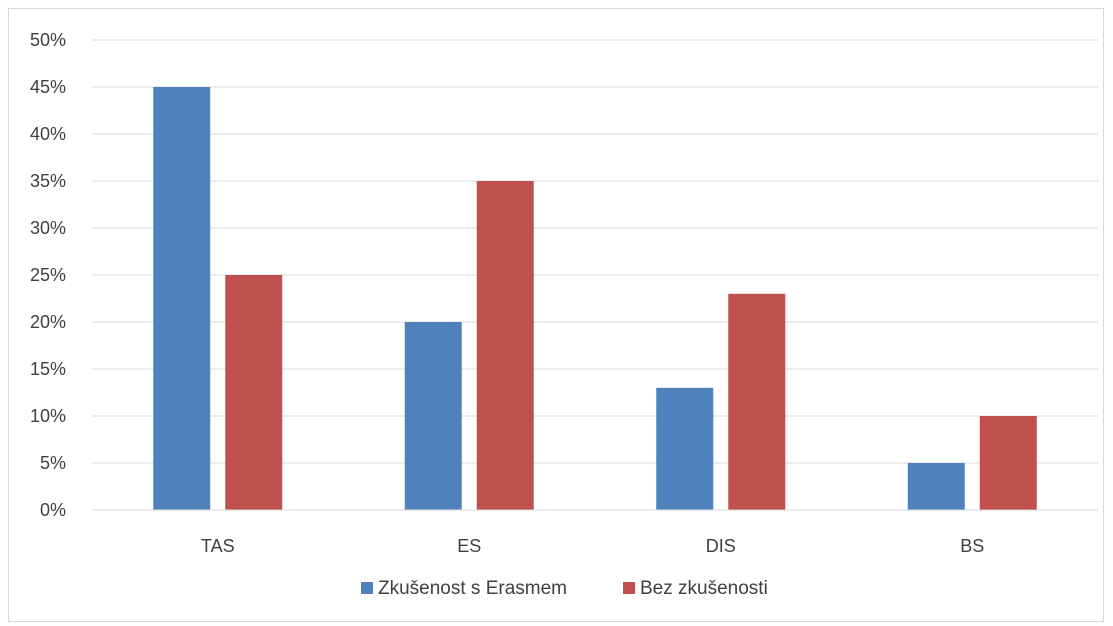 Image resolution: width=1113 pixels, height=626 pixels. I want to click on legend: Zkušenost s Erasmem Bez zkušenosti, so click(564, 588).